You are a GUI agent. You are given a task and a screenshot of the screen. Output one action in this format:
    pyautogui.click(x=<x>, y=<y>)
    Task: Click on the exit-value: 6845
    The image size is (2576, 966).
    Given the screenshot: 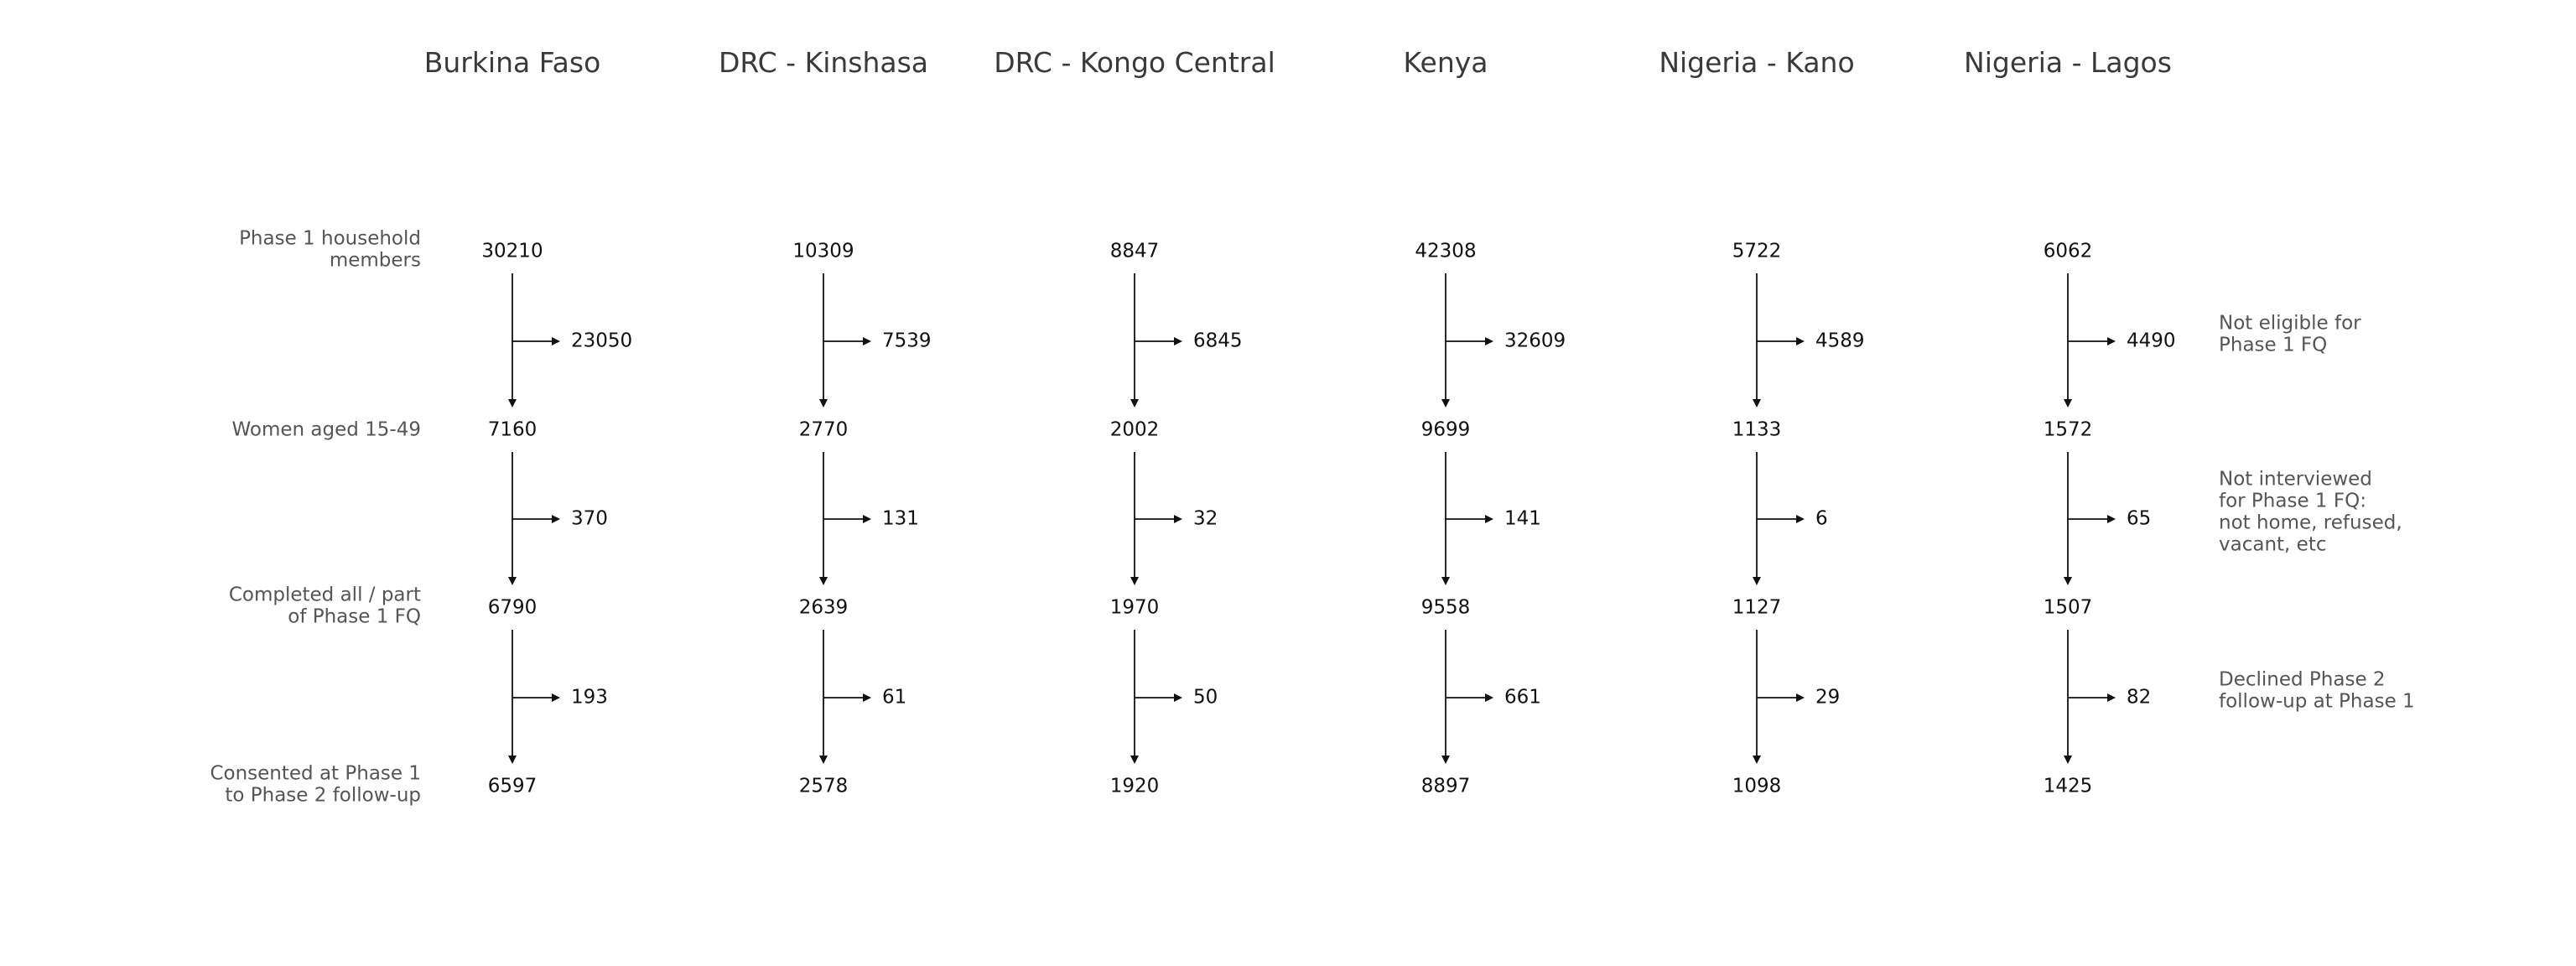 What is the action you would take?
    pyautogui.click(x=1218, y=341)
    